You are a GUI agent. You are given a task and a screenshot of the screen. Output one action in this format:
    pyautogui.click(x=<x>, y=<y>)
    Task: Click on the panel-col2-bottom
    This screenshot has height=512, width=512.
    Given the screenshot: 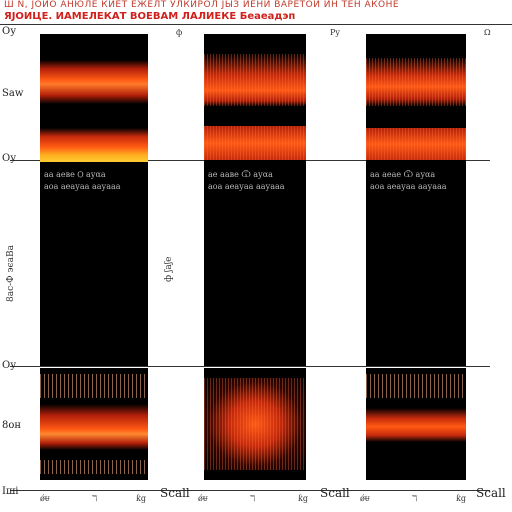 What is the action you would take?
    pyautogui.click(x=255, y=424)
    